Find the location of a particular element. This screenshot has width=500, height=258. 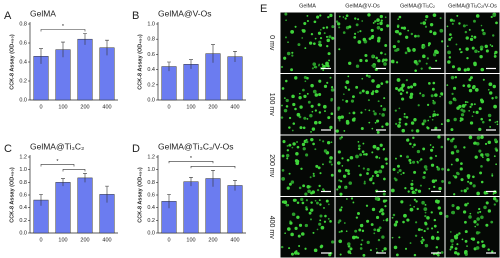

y-tick-label: 1.0 is located at coordinates (151, 170).